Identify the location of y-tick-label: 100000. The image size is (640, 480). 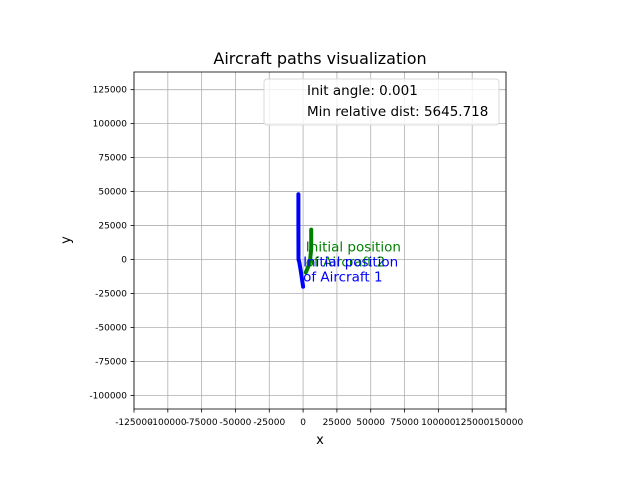
(110, 125).